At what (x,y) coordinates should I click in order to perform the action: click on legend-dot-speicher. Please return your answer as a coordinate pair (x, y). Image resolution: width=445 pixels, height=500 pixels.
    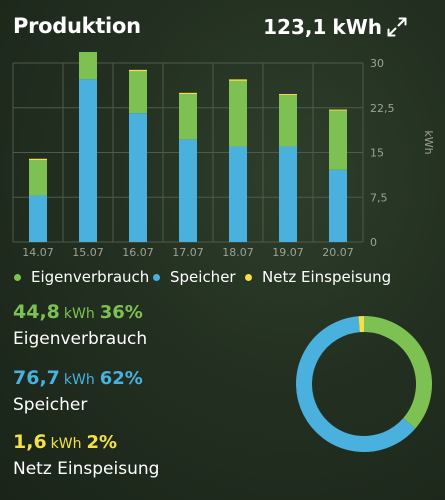
    Looking at the image, I should click on (156, 277).